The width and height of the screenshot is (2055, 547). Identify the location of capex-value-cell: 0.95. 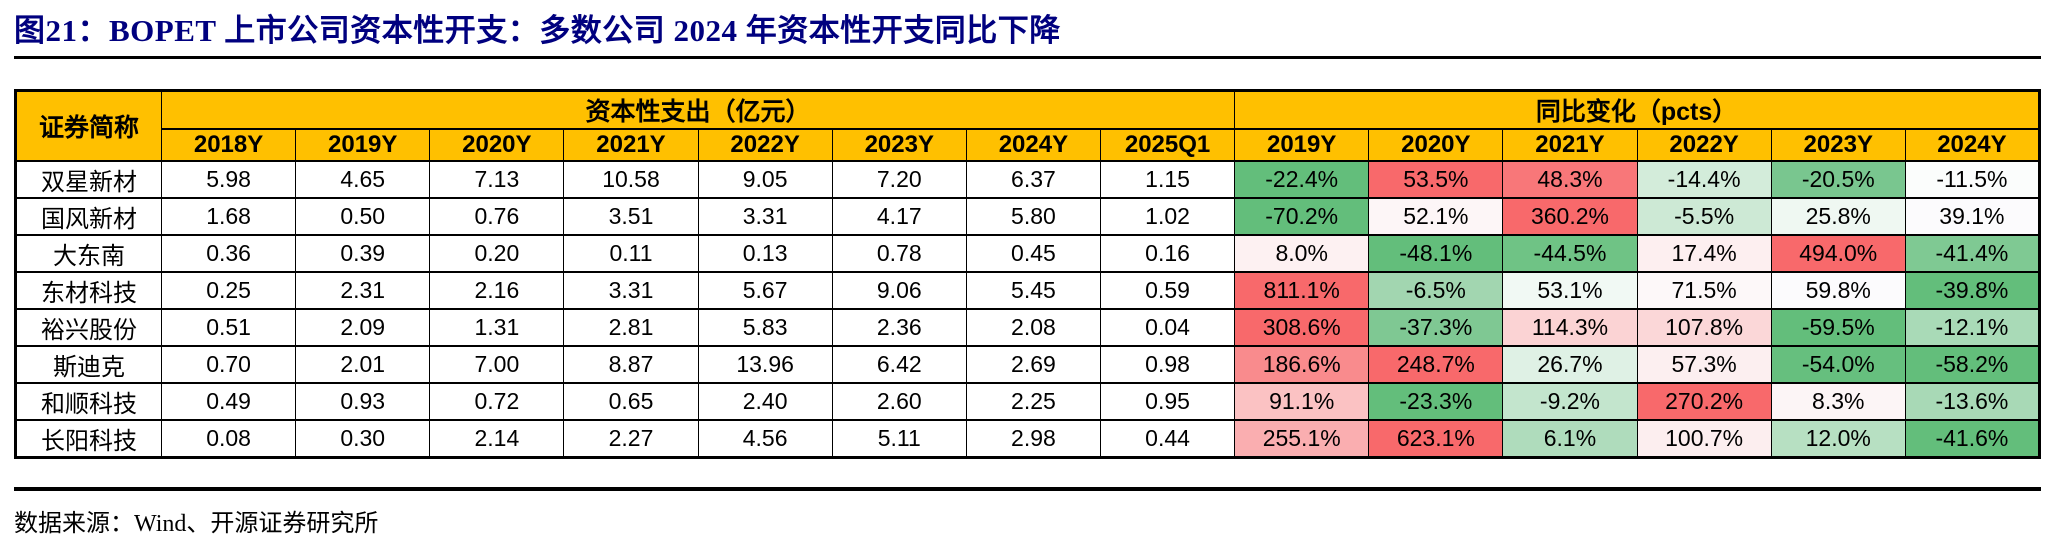
(1167, 401).